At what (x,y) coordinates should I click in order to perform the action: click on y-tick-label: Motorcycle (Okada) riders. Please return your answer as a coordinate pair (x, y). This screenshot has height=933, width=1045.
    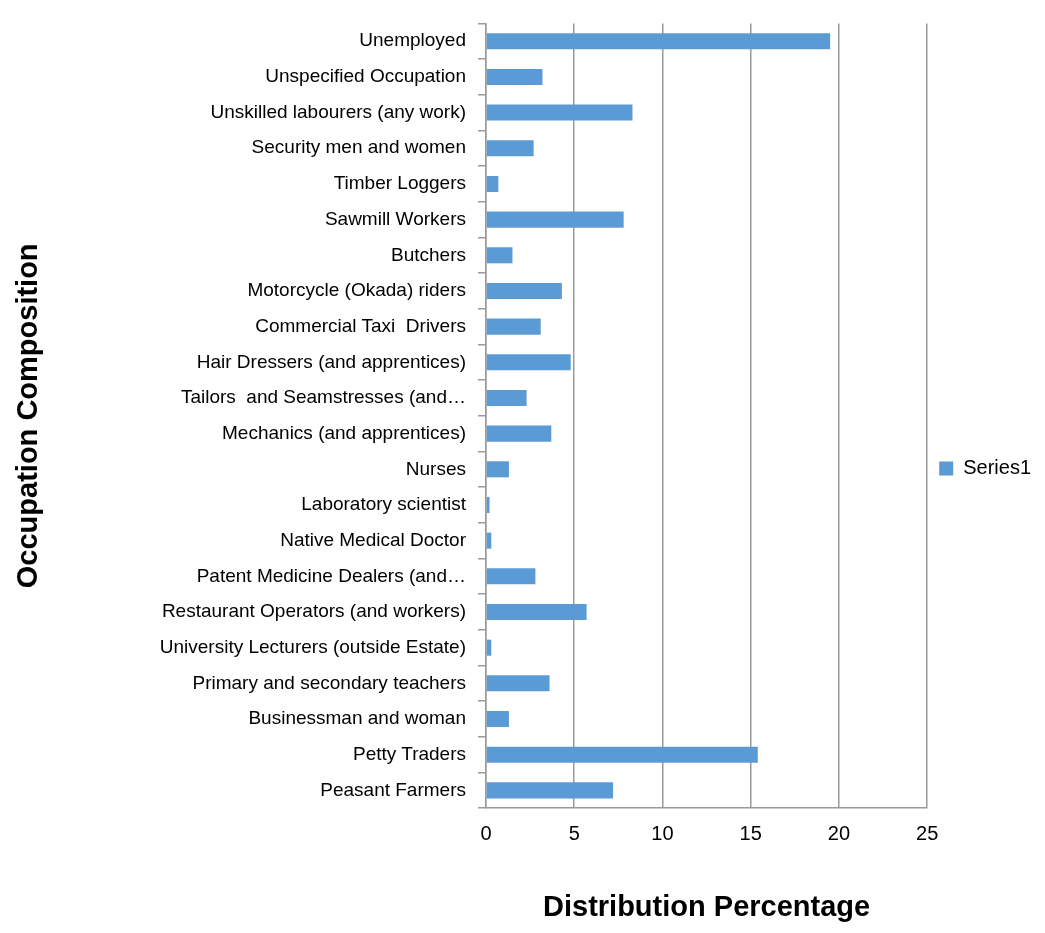
    Looking at the image, I should click on (356, 290).